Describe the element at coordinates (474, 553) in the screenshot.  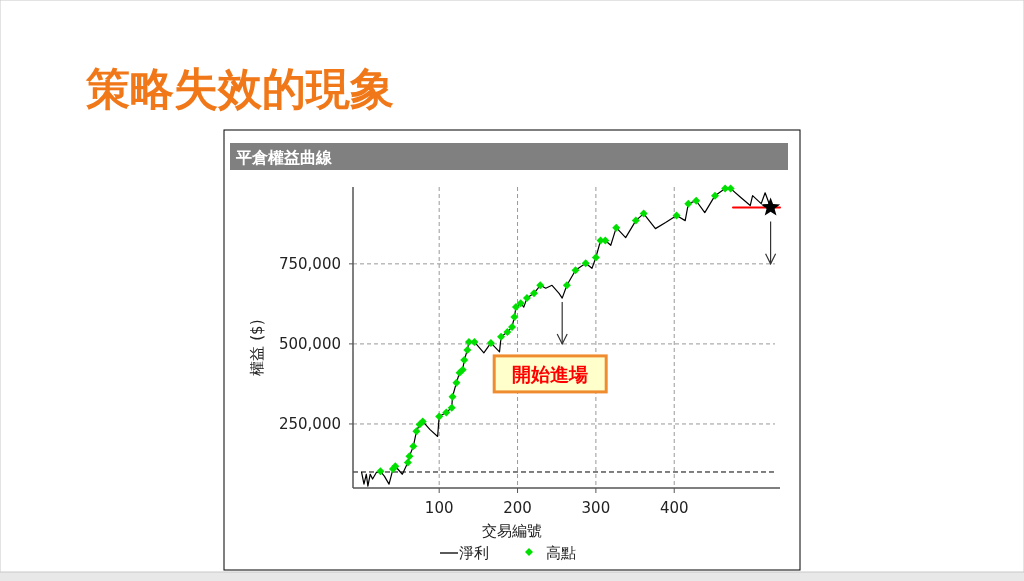
I see `legend-label: 淨利` at that location.